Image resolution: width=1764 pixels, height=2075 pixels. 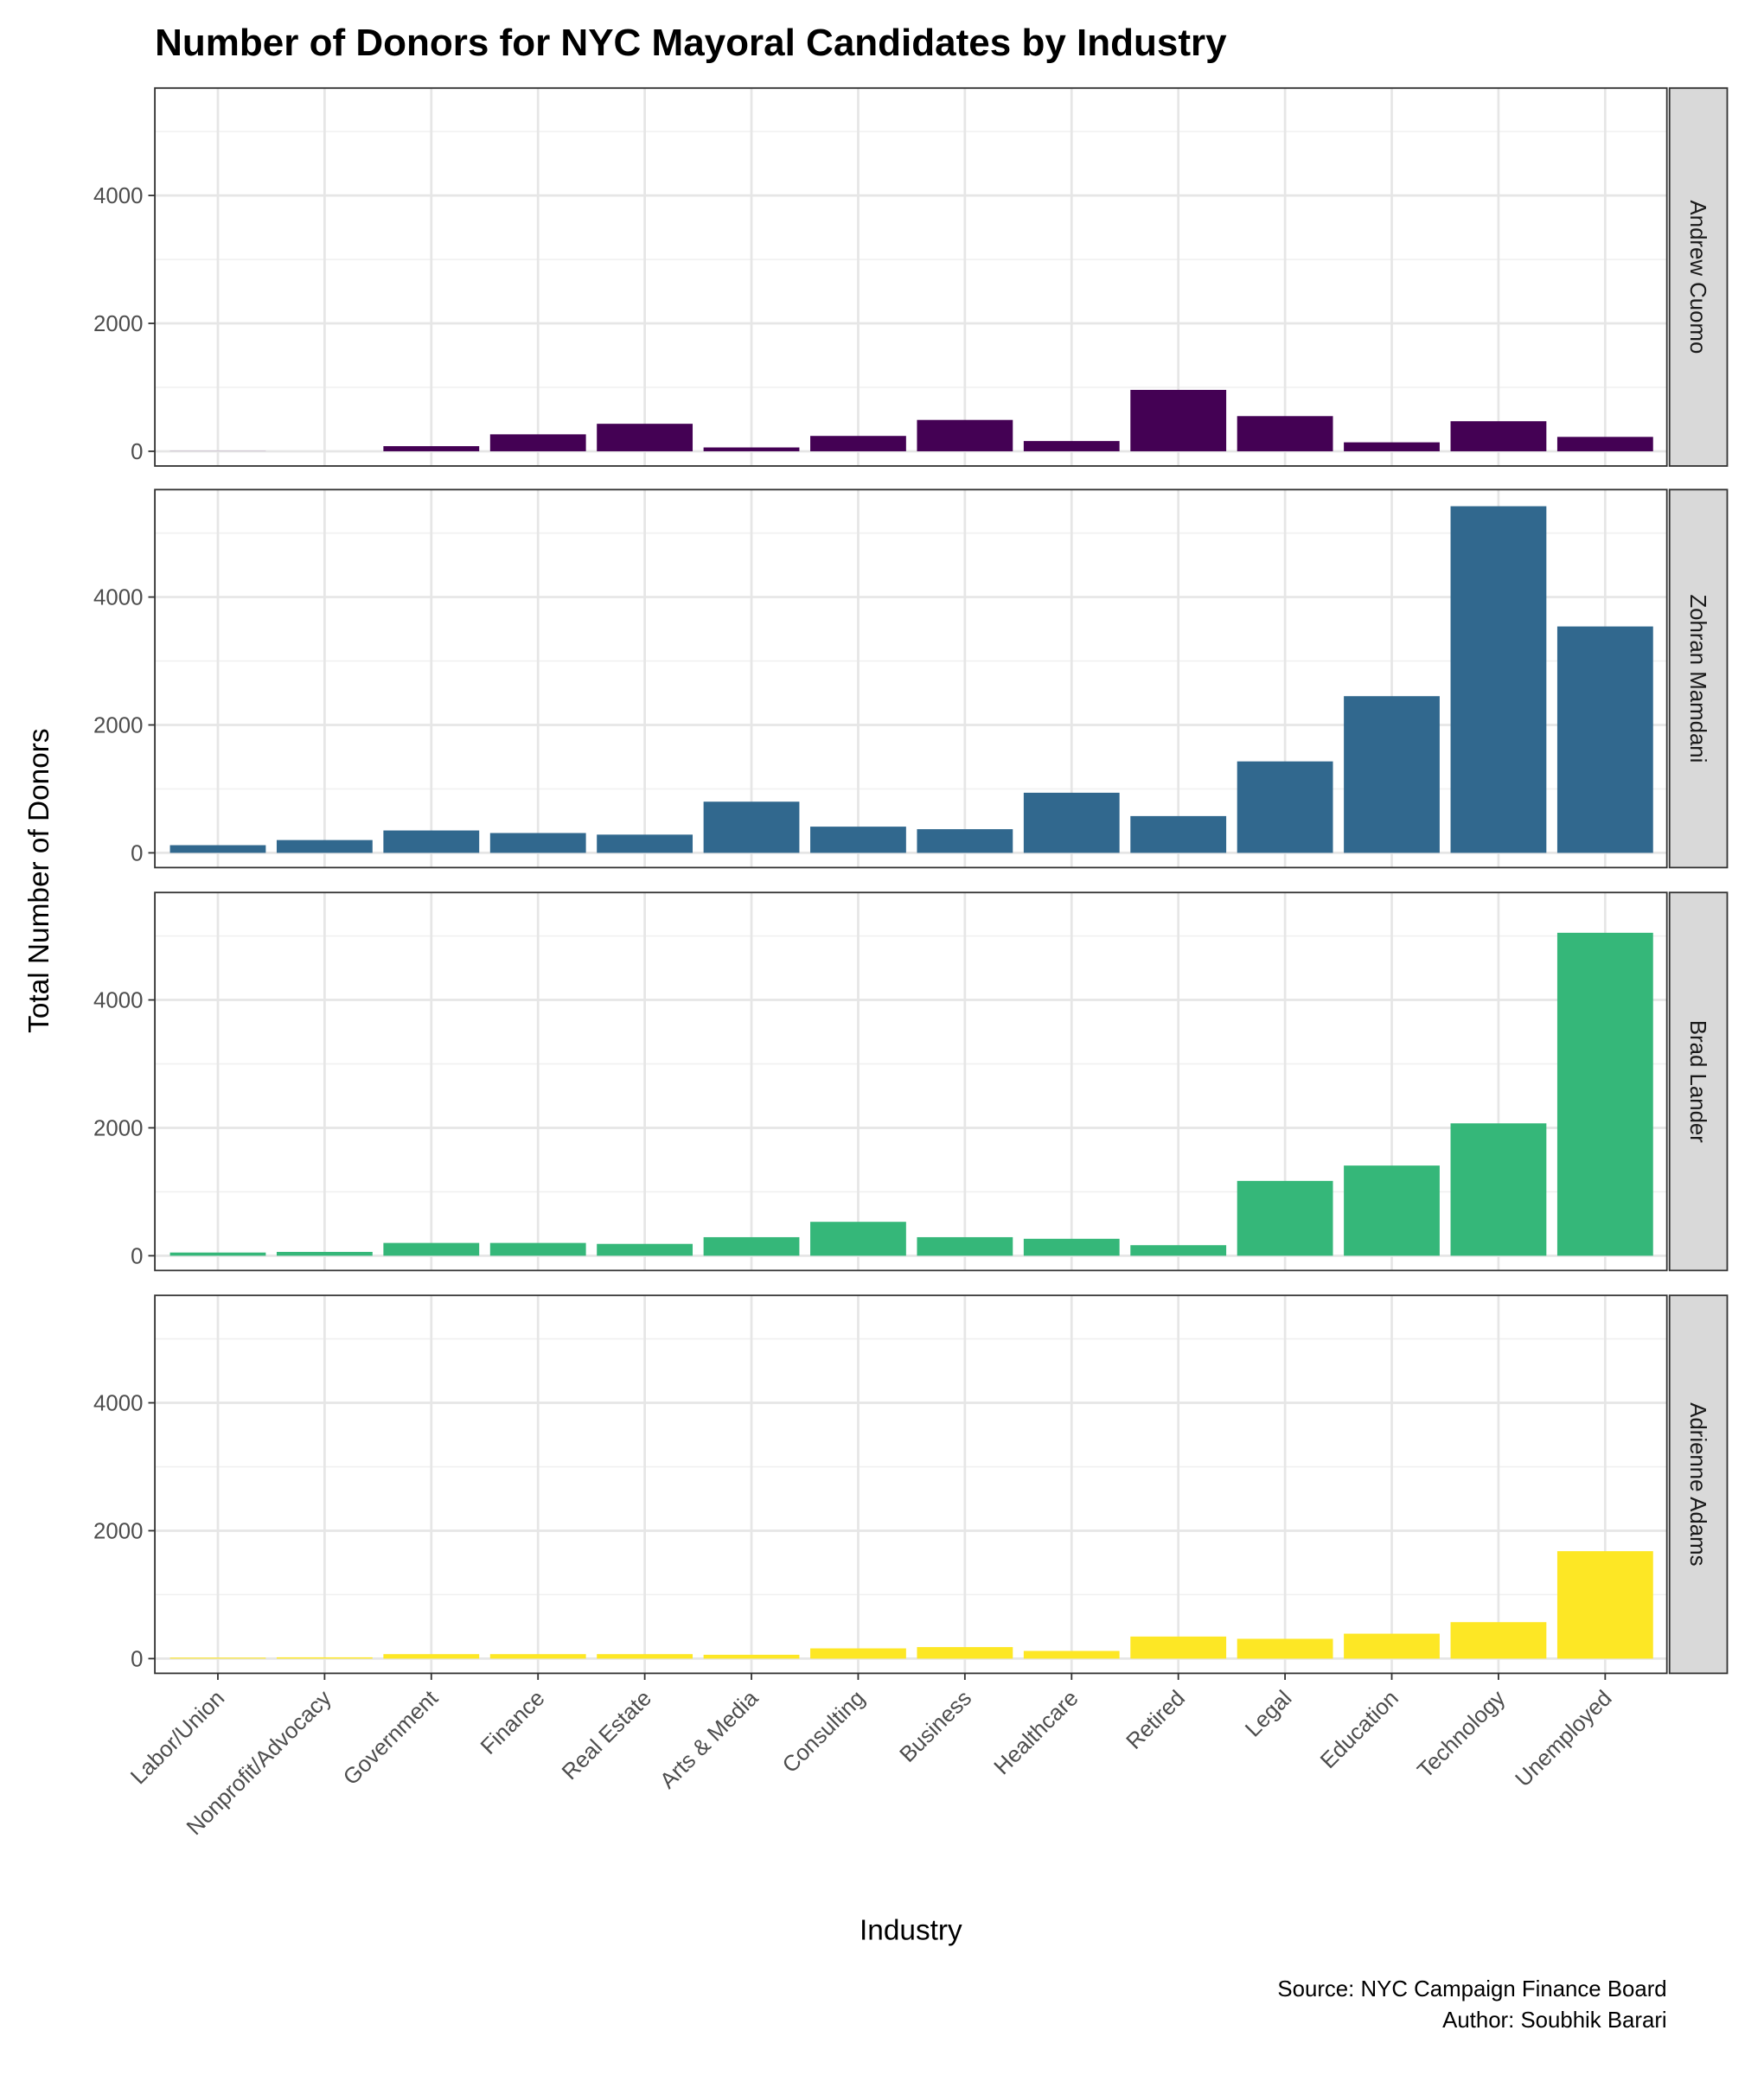 I want to click on x-tick-label: Labor/Union, so click(x=177, y=1737).